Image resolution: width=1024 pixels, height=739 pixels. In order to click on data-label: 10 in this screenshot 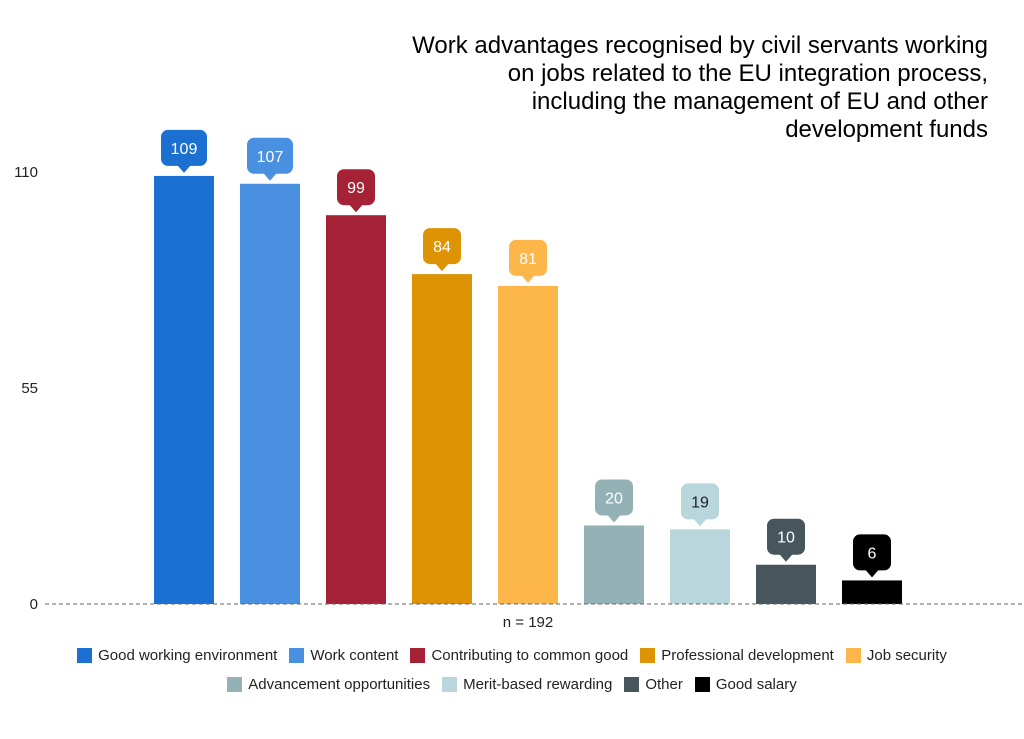, I will do `click(786, 538)`.